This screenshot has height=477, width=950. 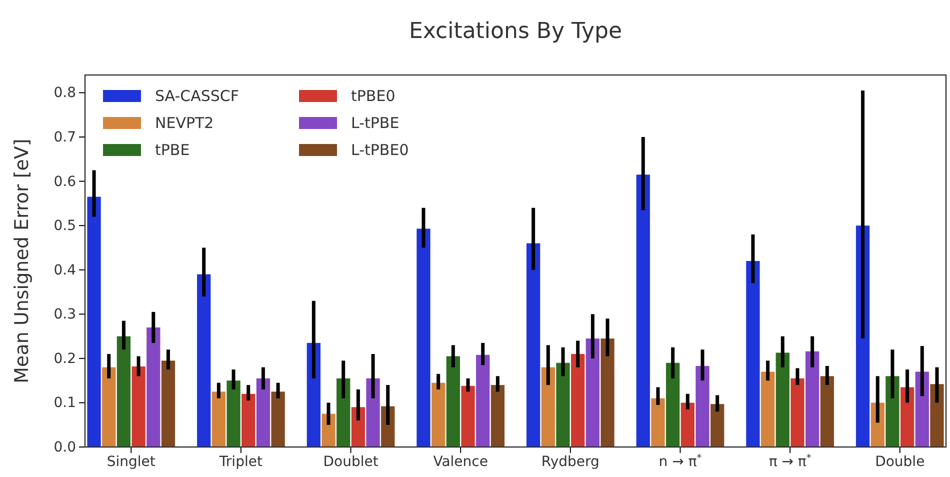 I want to click on legend-label: L-tPBE, so click(x=375, y=123).